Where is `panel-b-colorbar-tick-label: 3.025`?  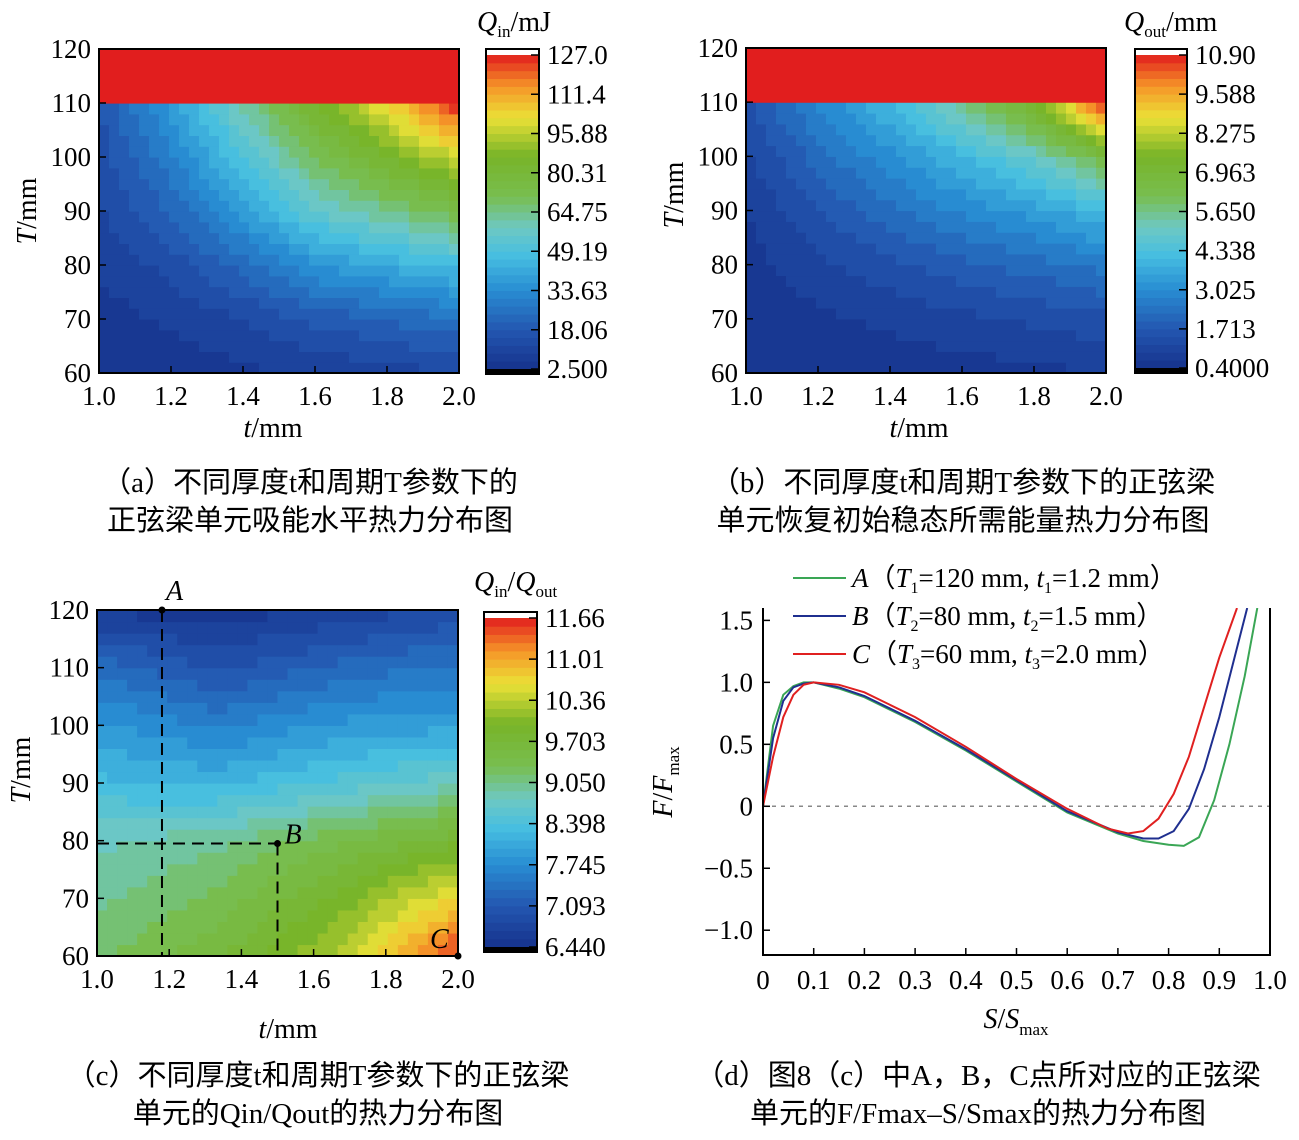 panel-b-colorbar-tick-label: 3.025 is located at coordinates (1225, 290).